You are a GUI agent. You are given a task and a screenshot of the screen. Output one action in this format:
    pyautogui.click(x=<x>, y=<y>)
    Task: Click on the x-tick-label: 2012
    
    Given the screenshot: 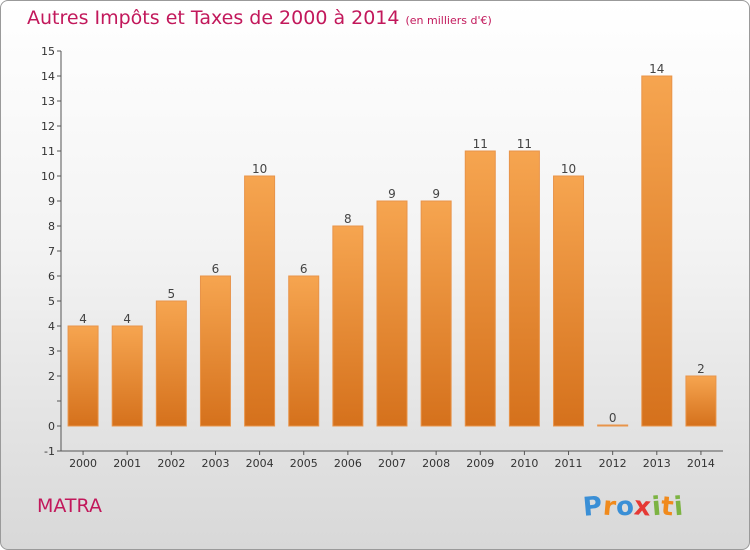 What is the action you would take?
    pyautogui.click(x=613, y=463)
    